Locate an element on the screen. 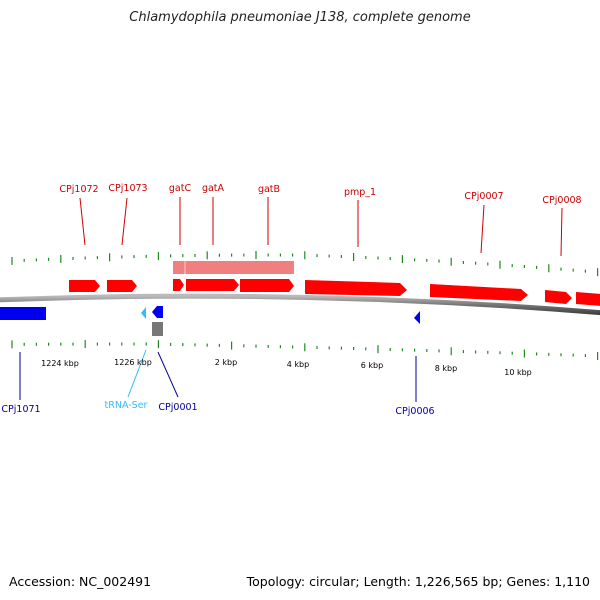 The height and width of the screenshot is (600, 600). gene-arrow-partial is located at coordinates (588, 299).